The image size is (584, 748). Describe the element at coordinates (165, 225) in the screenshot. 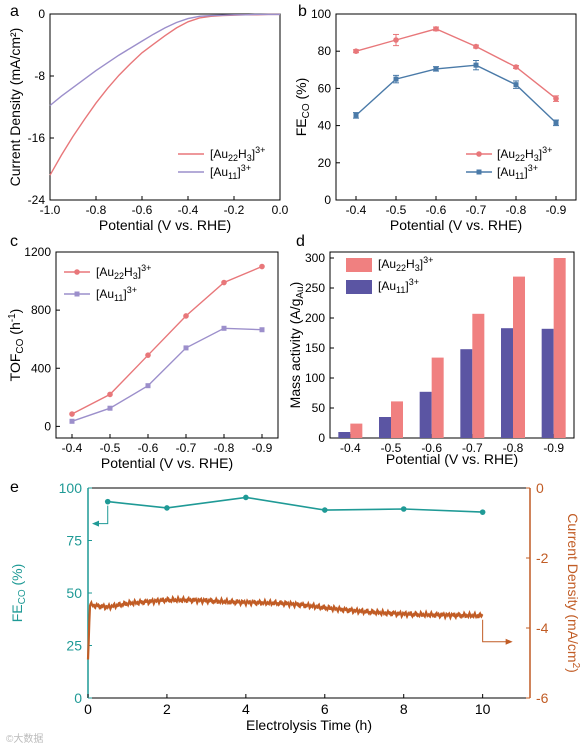

I see `panel-a-xlabel: Potential (V vs. RHE)` at that location.